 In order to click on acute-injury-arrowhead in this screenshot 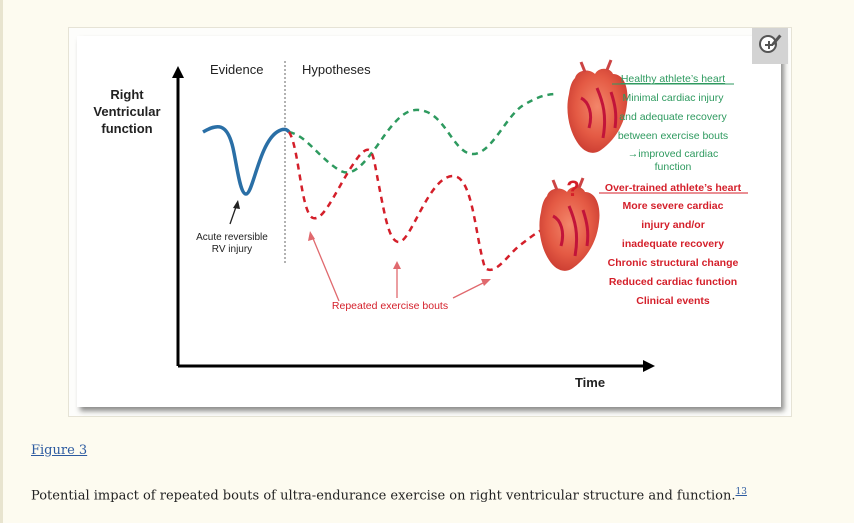, I will do `click(236, 204)`.